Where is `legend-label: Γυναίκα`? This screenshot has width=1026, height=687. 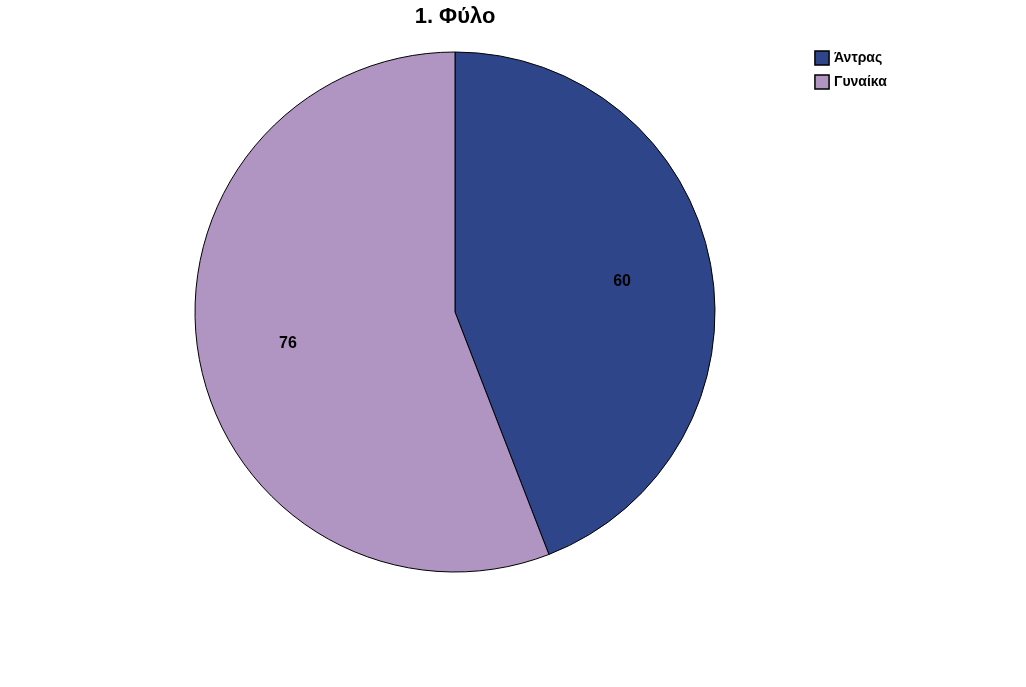
legend-label: Γυναίκα is located at coordinates (861, 81).